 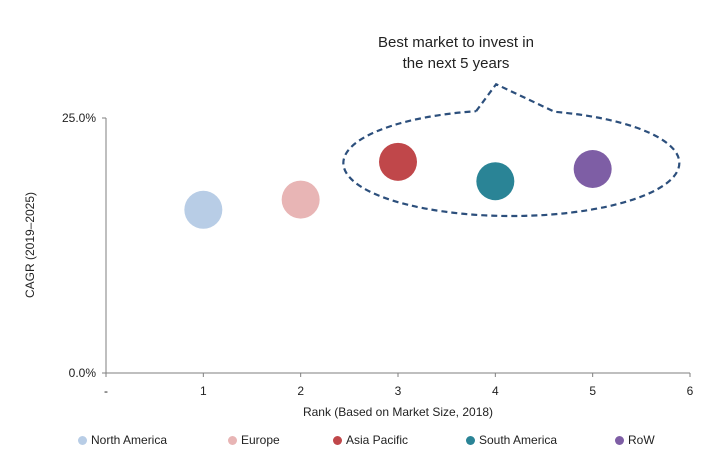 What do you see at coordinates (456, 42) in the screenshot?
I see `callout-text-line-1: Best market to invest in` at bounding box center [456, 42].